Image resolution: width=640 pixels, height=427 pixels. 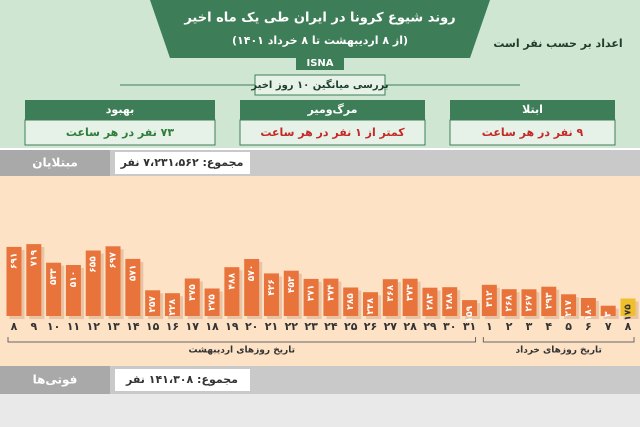 I want to click on footer-bg, so click(x=320, y=410).